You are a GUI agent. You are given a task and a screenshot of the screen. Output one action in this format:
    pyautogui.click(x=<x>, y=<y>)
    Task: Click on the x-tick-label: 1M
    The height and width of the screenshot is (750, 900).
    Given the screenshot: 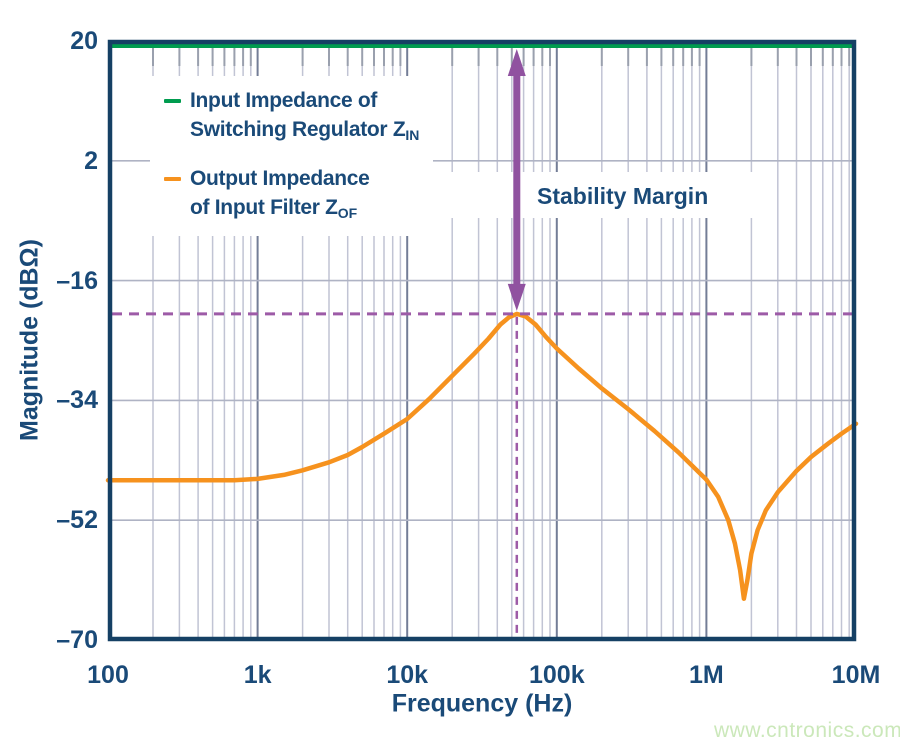 What is the action you would take?
    pyautogui.click(x=706, y=675)
    